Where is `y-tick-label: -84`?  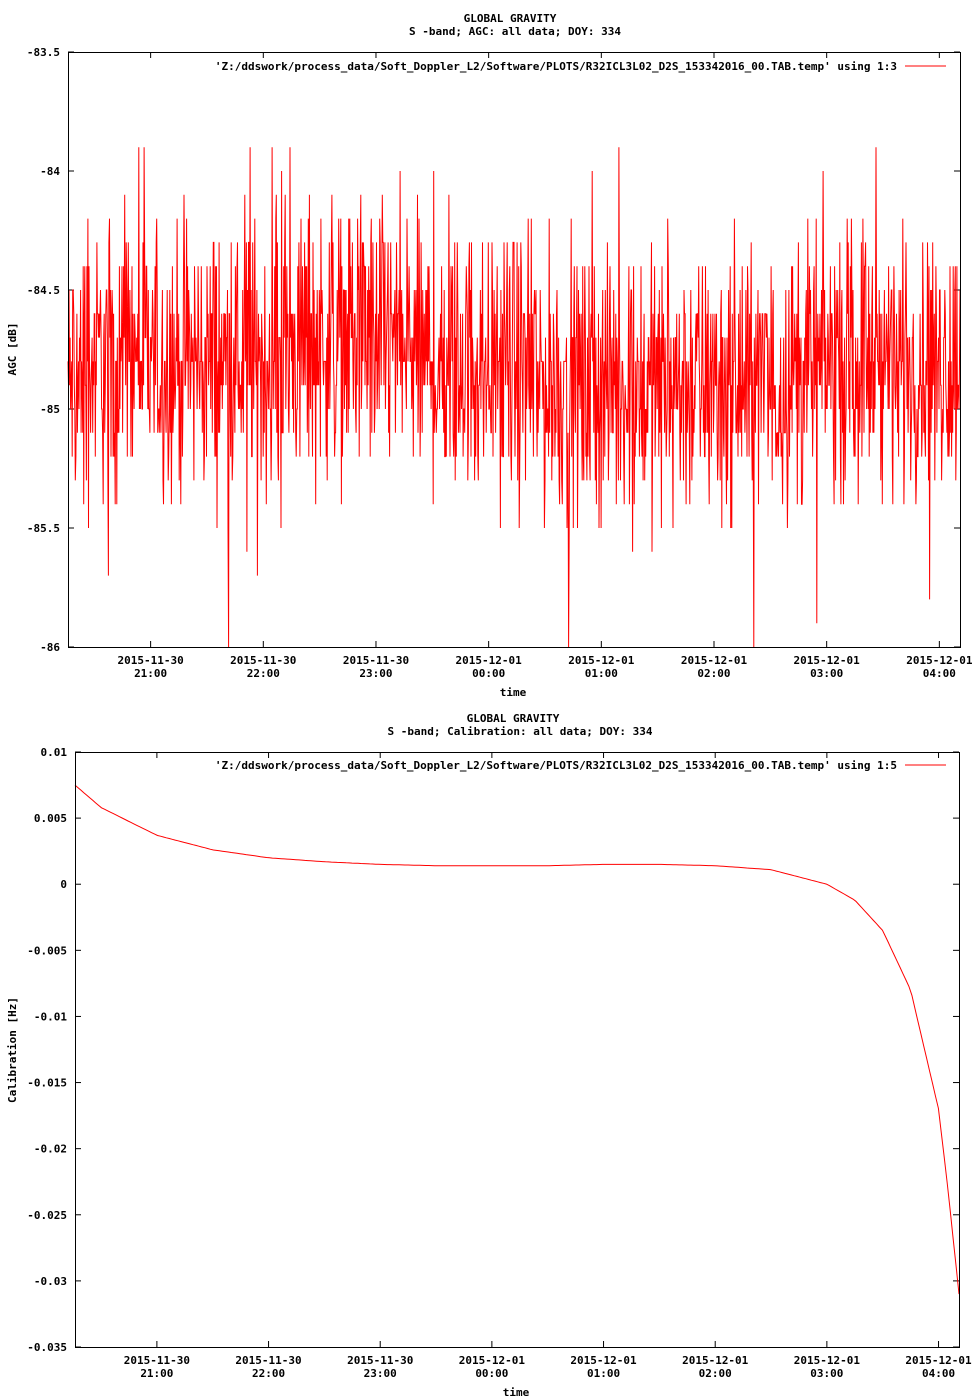
y-tick-label: -84 is located at coordinates (50, 171).